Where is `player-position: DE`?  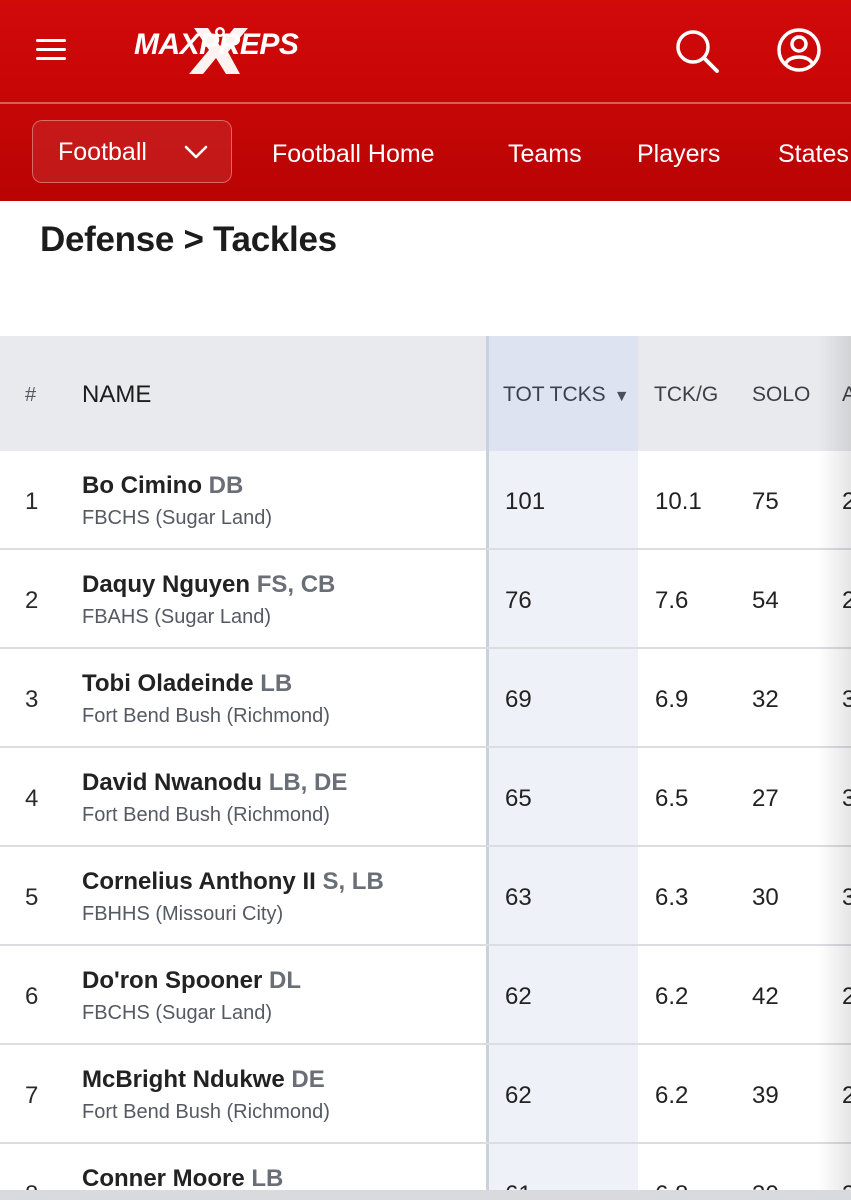 player-position: DE is located at coordinates (308, 1079).